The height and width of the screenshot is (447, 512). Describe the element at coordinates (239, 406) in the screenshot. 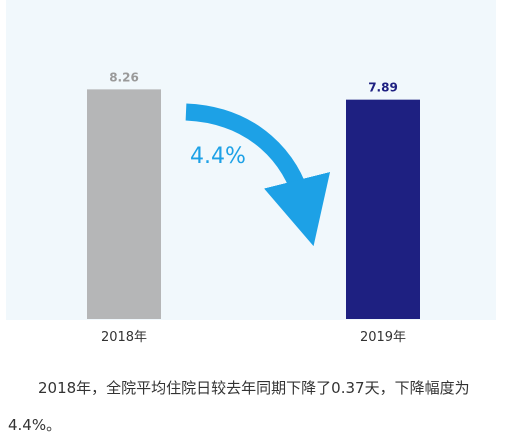

I see `summary-caption: 2018年，全院平均住院日较去年同期下降了0.37天，下降幅度为4.4%。` at that location.